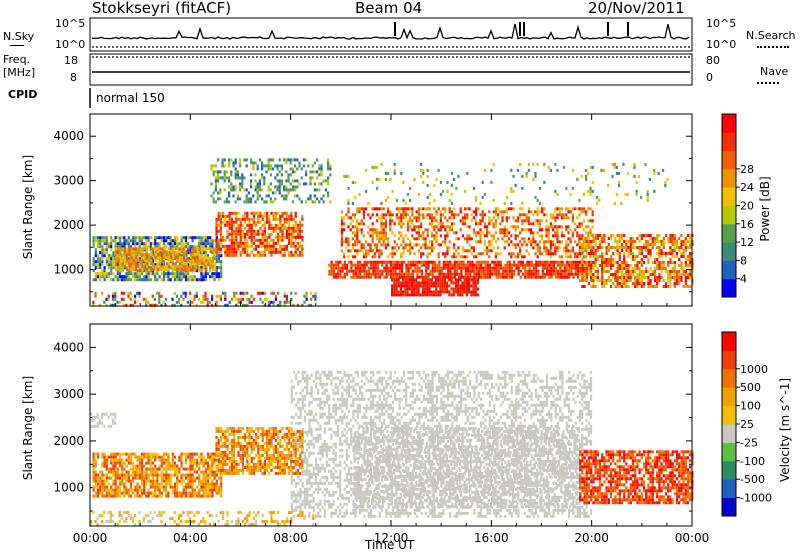 This screenshot has height=554, width=800. Describe the element at coordinates (389, 8) in the screenshot. I see `beam-title: Beam 04` at that location.